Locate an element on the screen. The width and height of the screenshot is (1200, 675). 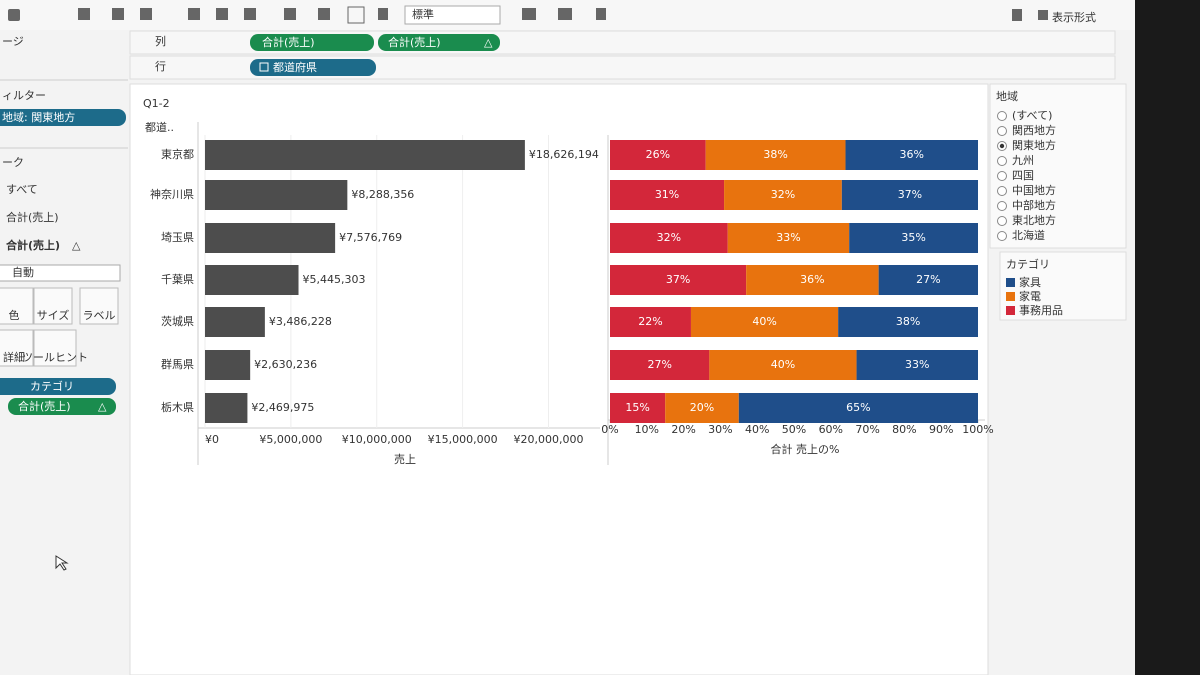
data-label: 26% is located at coordinates (658, 154).